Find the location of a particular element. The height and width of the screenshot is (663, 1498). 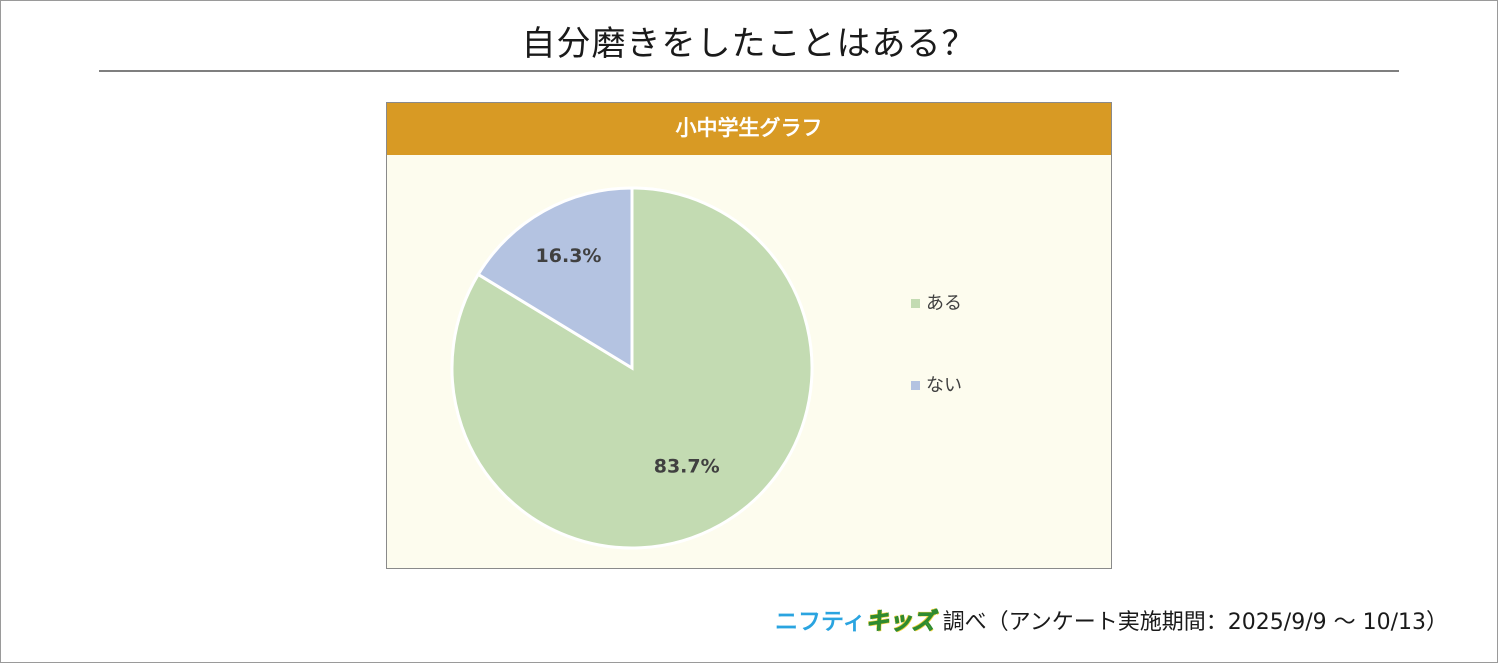

pie-chart: 83.7% 16.3% is located at coordinates (632, 368).